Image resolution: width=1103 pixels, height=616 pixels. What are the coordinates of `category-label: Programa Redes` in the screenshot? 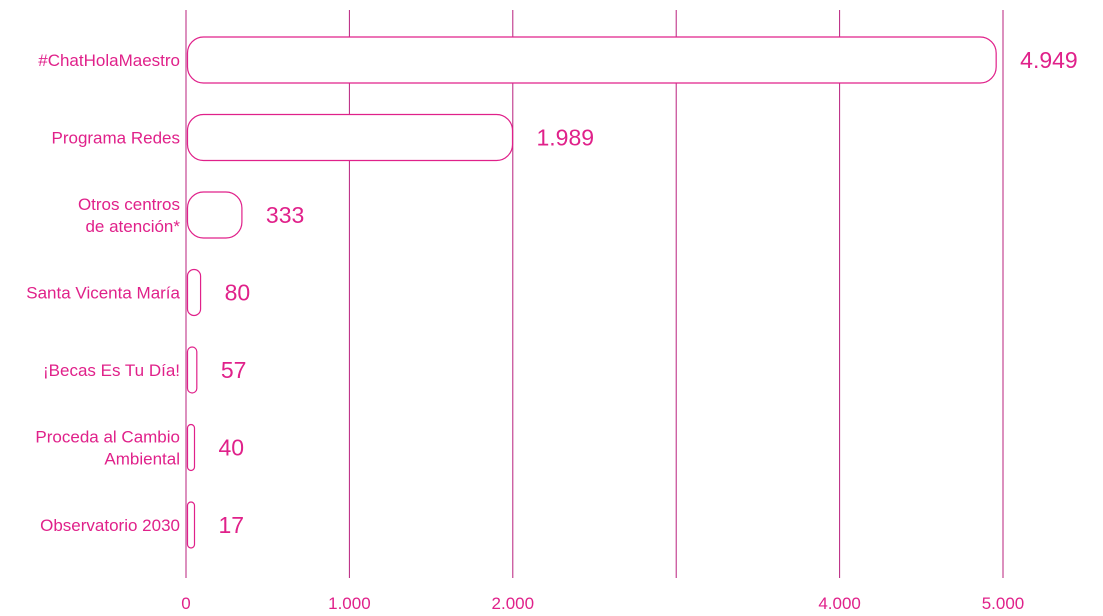 It's located at (115, 138).